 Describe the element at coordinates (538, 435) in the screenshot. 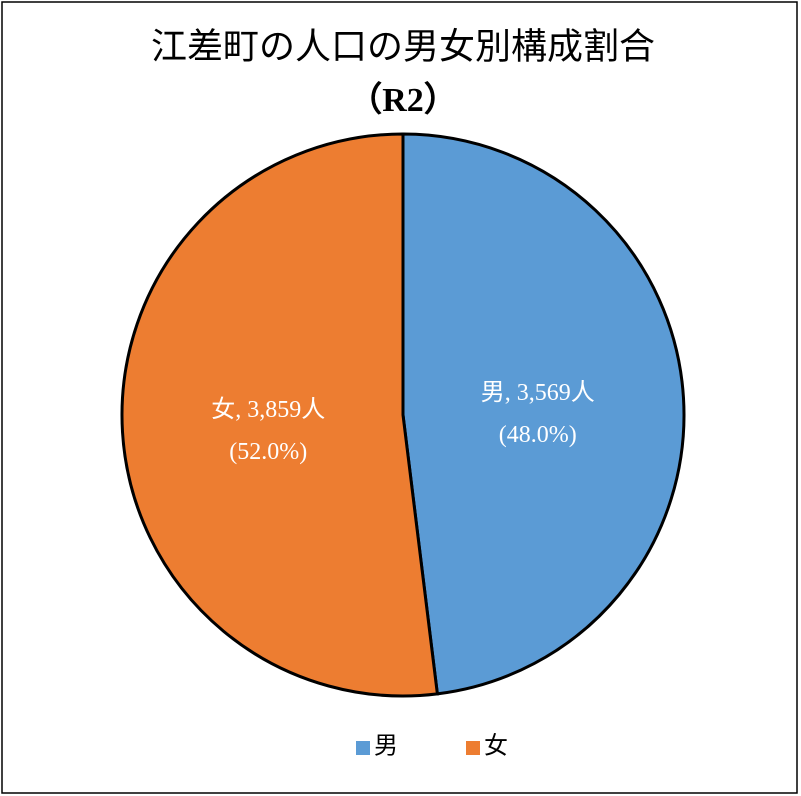

I see `percentage-label: (48.0%)` at that location.